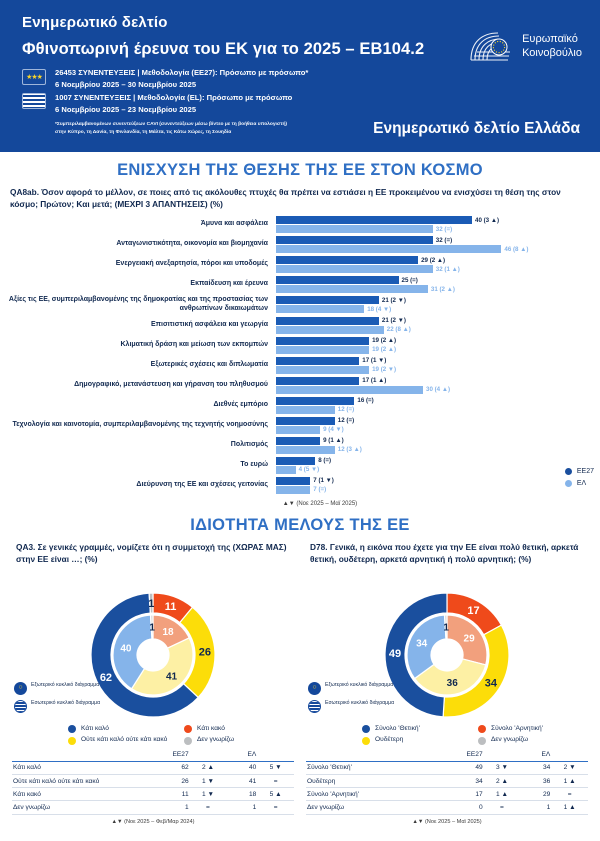 Image resolution: width=600 pixels, height=841 pixels. Describe the element at coordinates (525, 47) in the screenshot. I see `european-parliament-logo: Ευρωπαϊκό Κοινοβούλιο` at that location.